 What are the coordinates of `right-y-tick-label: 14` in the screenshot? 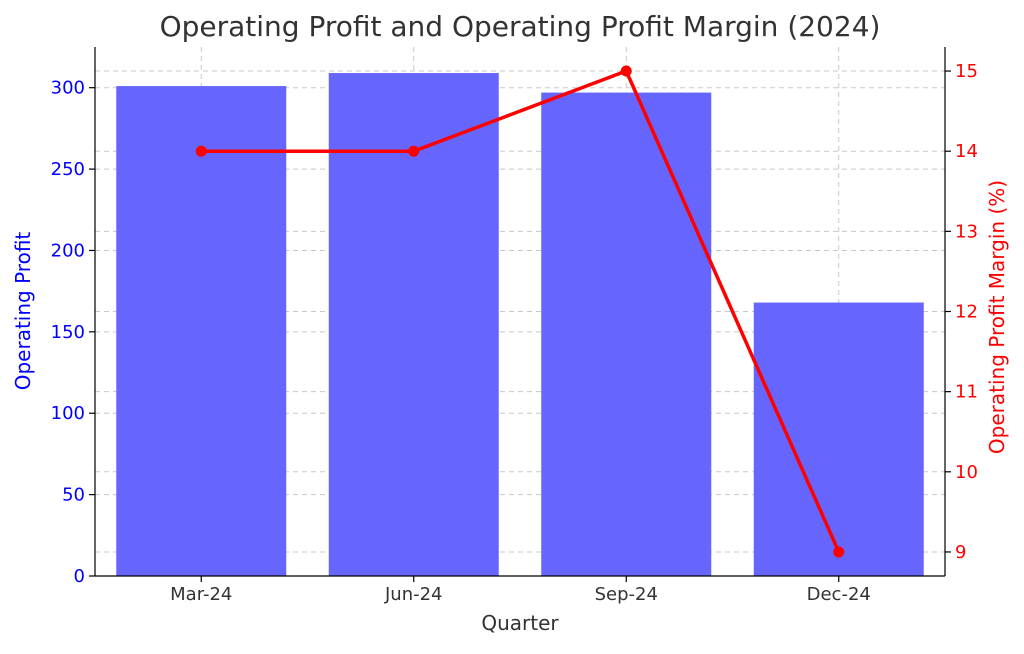 It's located at (966, 151).